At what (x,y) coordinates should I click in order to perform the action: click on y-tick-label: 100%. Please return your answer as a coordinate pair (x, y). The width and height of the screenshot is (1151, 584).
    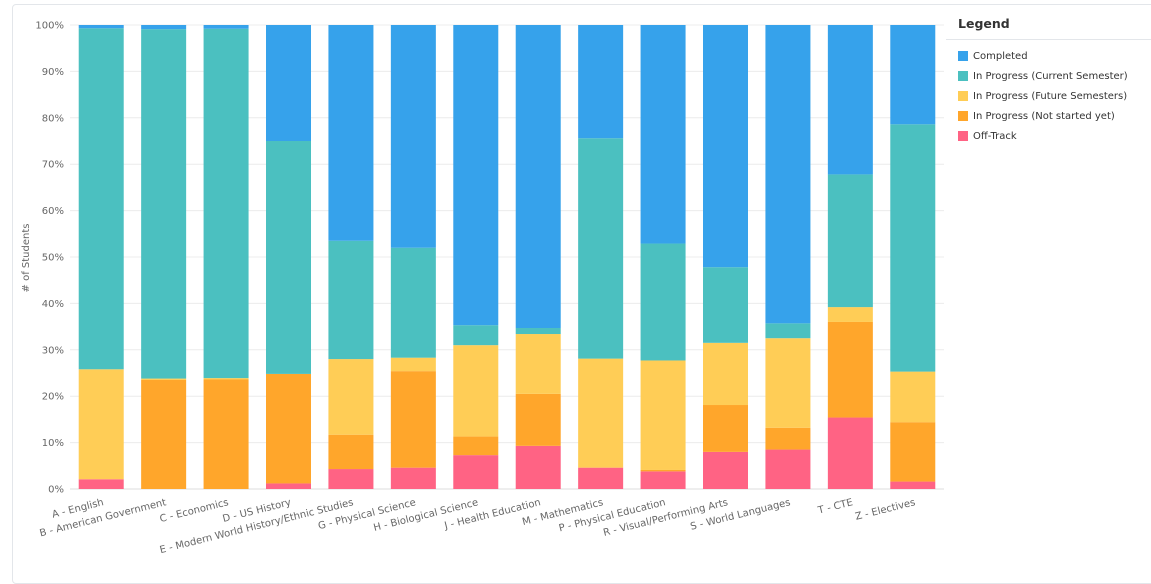
    Looking at the image, I should click on (49, 26).